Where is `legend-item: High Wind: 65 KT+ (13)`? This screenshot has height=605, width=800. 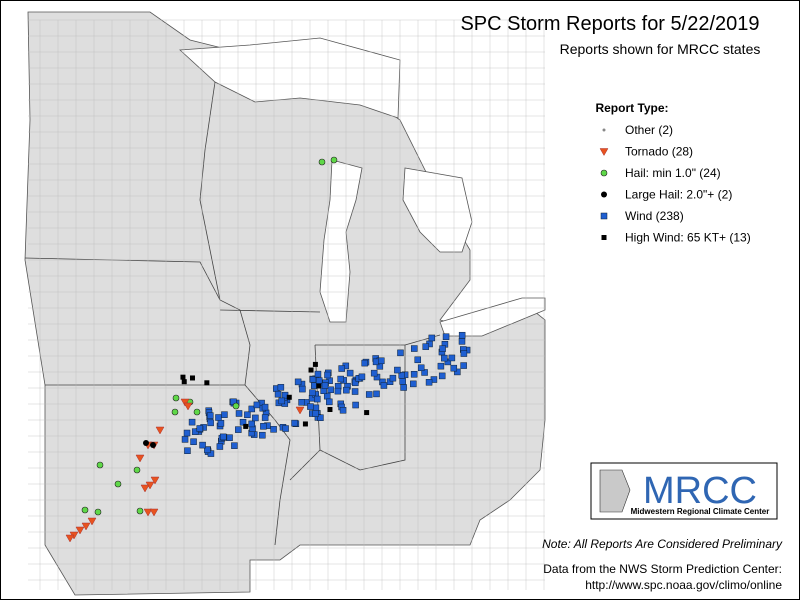 legend-item: High Wind: 65 KT+ (13) is located at coordinates (688, 238).